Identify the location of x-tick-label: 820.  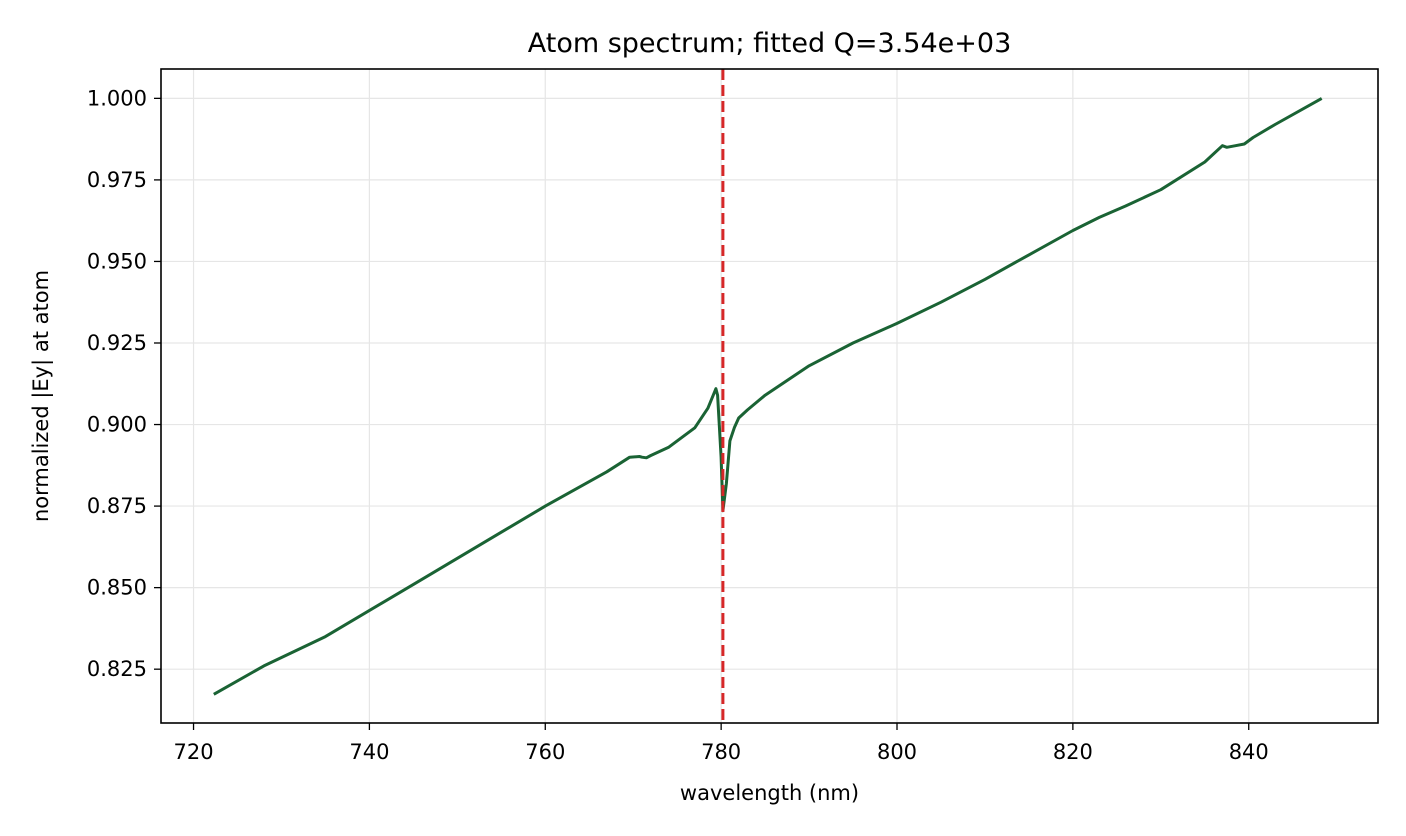
(1073, 752).